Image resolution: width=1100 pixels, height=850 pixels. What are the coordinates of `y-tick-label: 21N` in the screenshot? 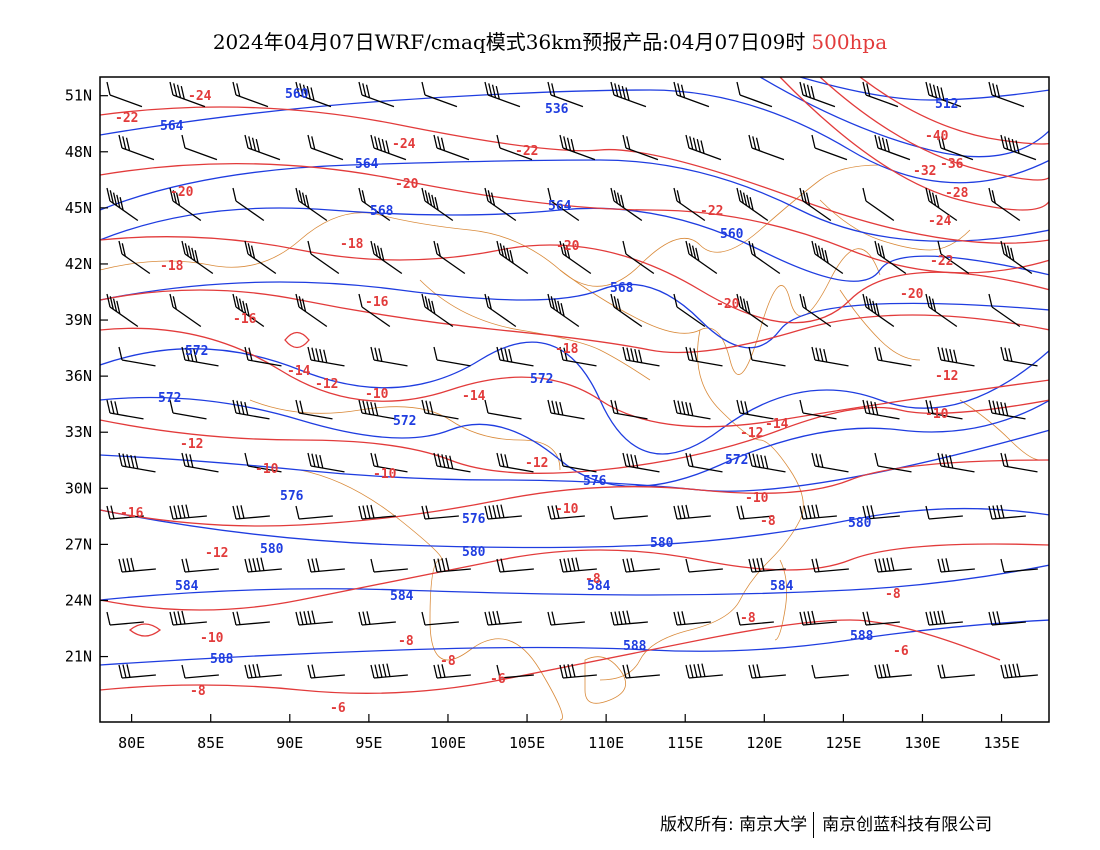 It's located at (78, 657).